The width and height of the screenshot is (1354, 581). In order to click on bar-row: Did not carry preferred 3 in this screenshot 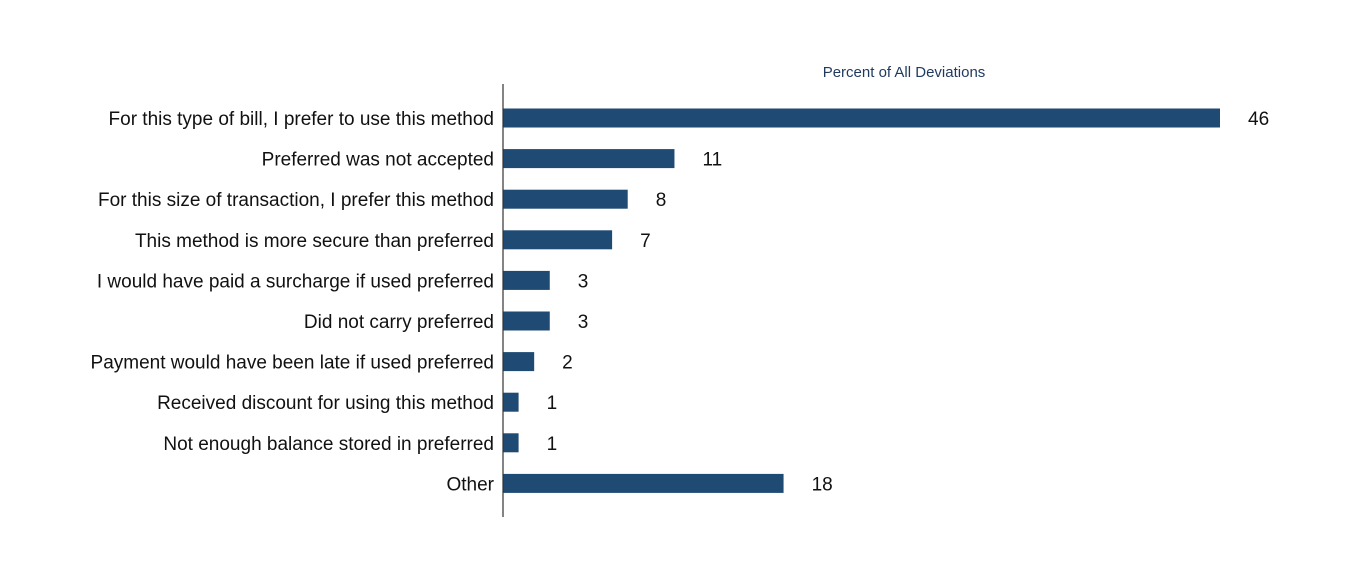, I will do `click(446, 322)`.